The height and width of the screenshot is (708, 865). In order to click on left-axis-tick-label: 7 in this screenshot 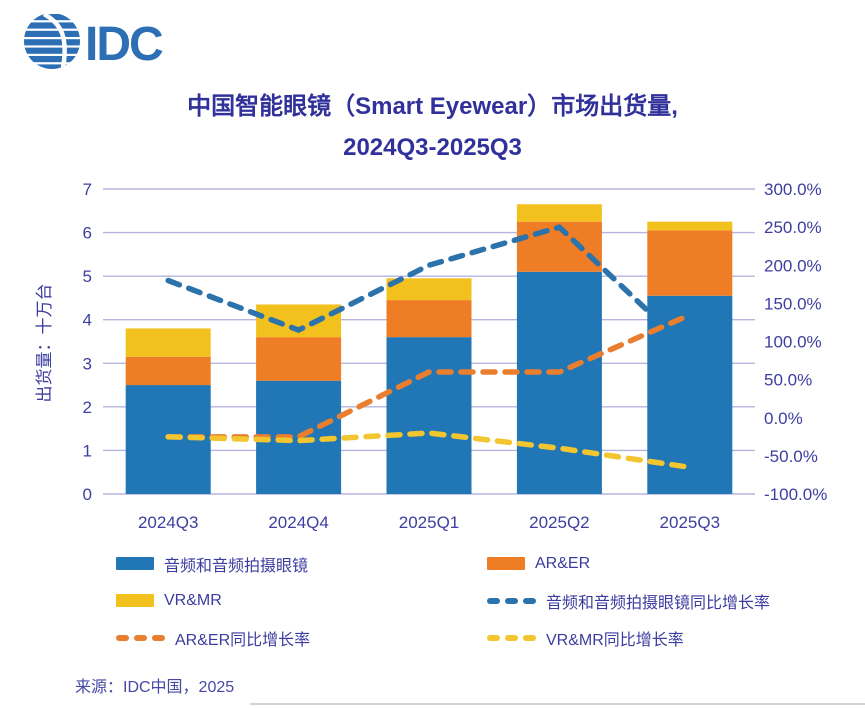, I will do `click(87, 189)`.